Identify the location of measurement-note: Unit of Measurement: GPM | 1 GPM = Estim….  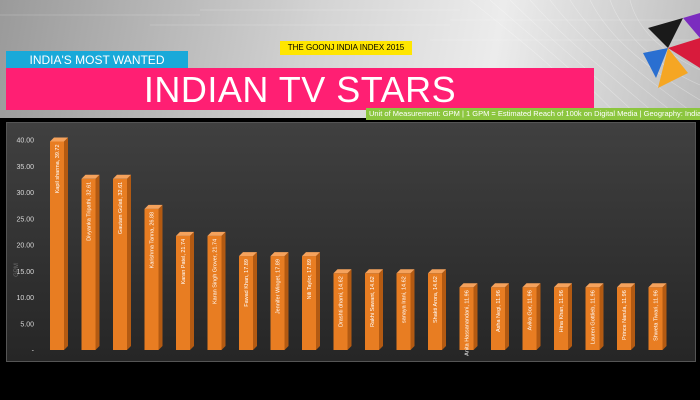
(533, 114).